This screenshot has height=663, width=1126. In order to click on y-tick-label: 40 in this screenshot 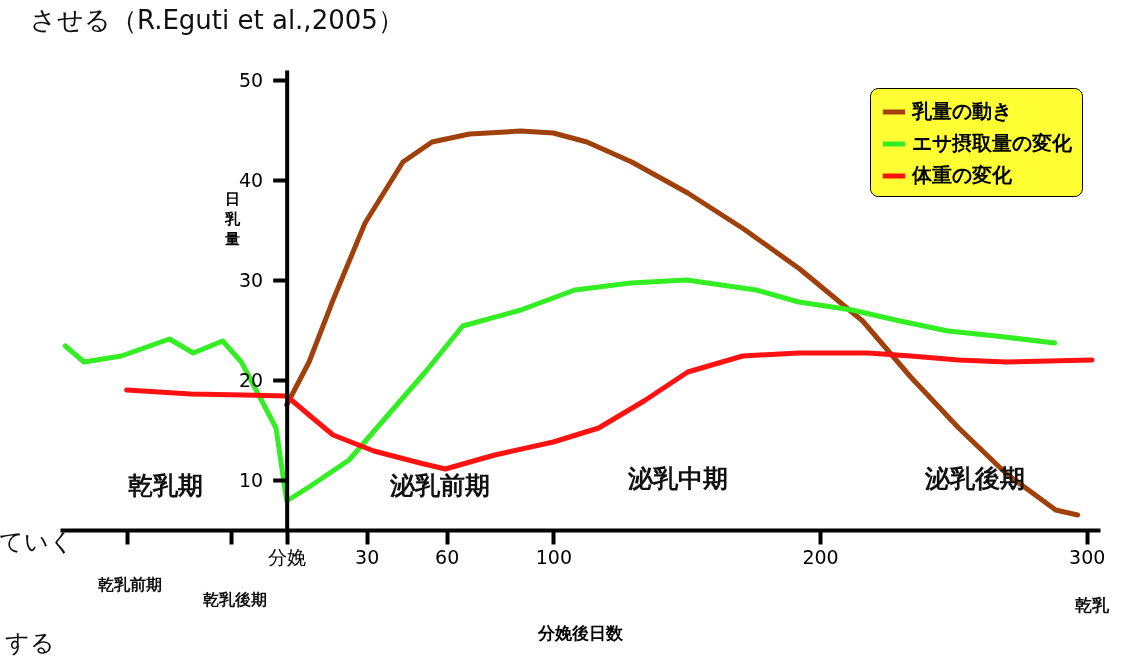, I will do `click(251, 179)`.